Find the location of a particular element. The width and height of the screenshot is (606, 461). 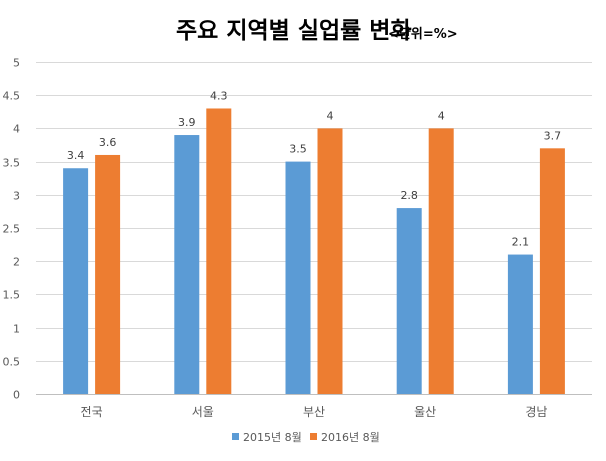

y-tick-label: 1 is located at coordinates (16, 329).